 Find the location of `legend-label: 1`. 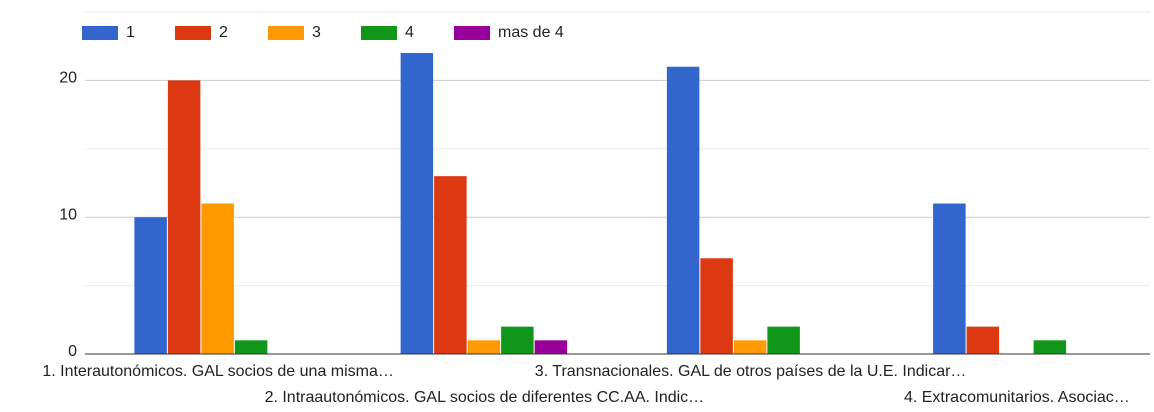

legend-label: 1 is located at coordinates (130, 32).